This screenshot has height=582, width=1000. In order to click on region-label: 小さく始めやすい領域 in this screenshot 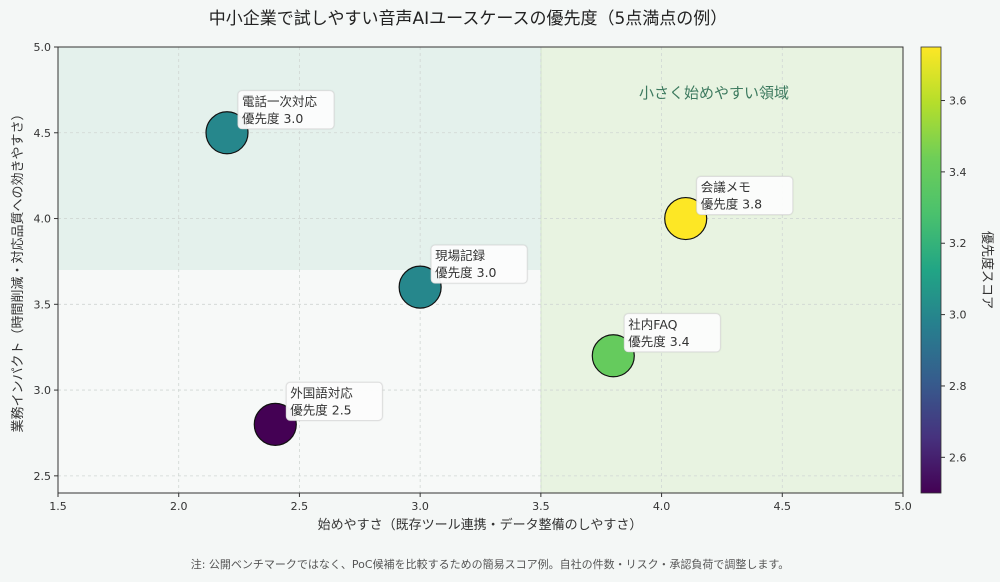, I will do `click(714, 93)`.